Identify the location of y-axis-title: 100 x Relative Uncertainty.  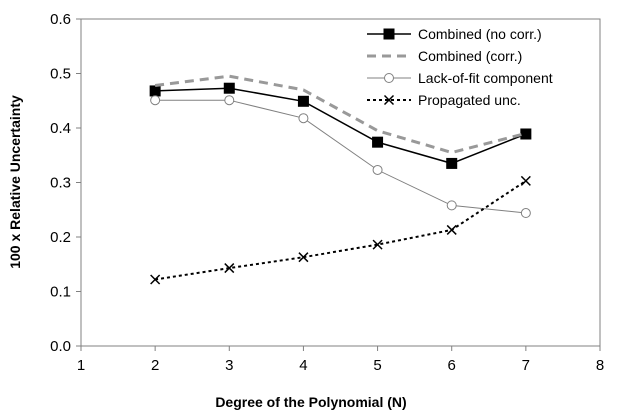
(15, 182).